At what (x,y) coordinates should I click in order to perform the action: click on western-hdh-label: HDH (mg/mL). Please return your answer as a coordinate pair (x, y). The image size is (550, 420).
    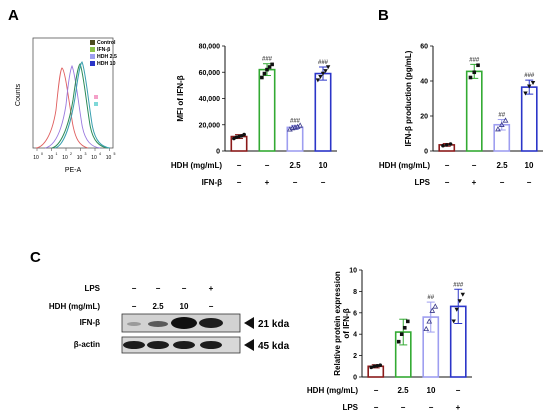
    Looking at the image, I should click on (74, 306).